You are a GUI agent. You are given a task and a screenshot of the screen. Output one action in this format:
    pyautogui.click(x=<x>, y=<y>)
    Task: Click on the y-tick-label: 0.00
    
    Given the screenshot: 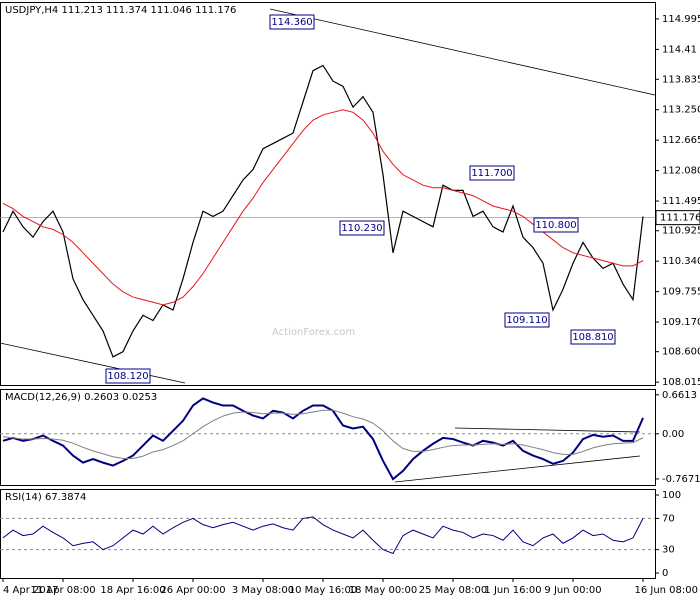 What is the action you would take?
    pyautogui.click(x=673, y=434)
    